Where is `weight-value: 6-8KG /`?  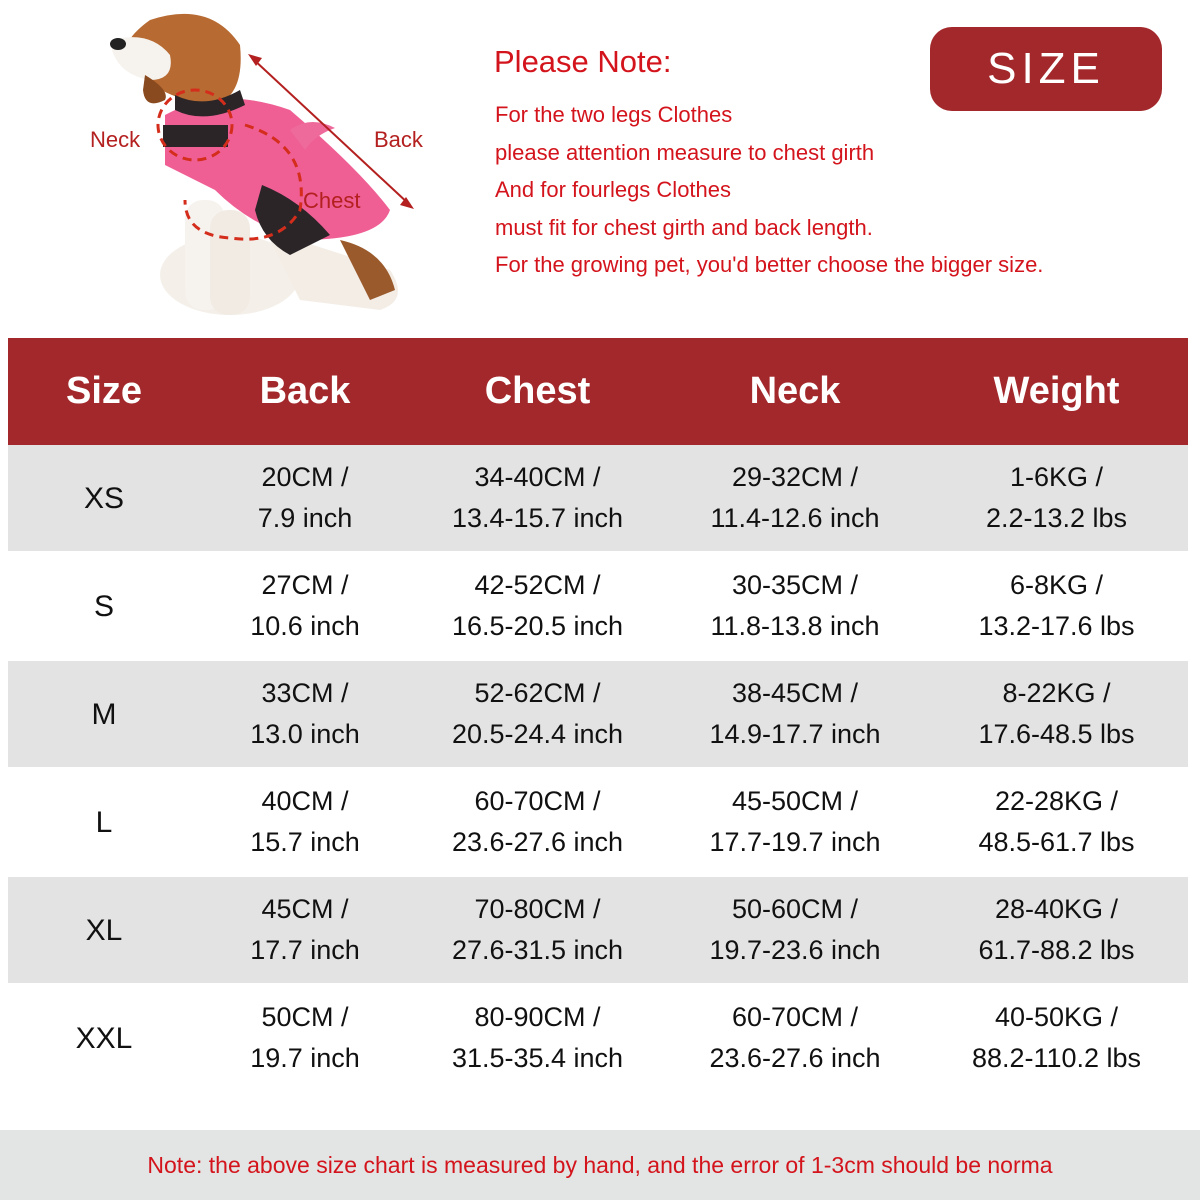
weight-value: 6-8KG / is located at coordinates (1056, 585).